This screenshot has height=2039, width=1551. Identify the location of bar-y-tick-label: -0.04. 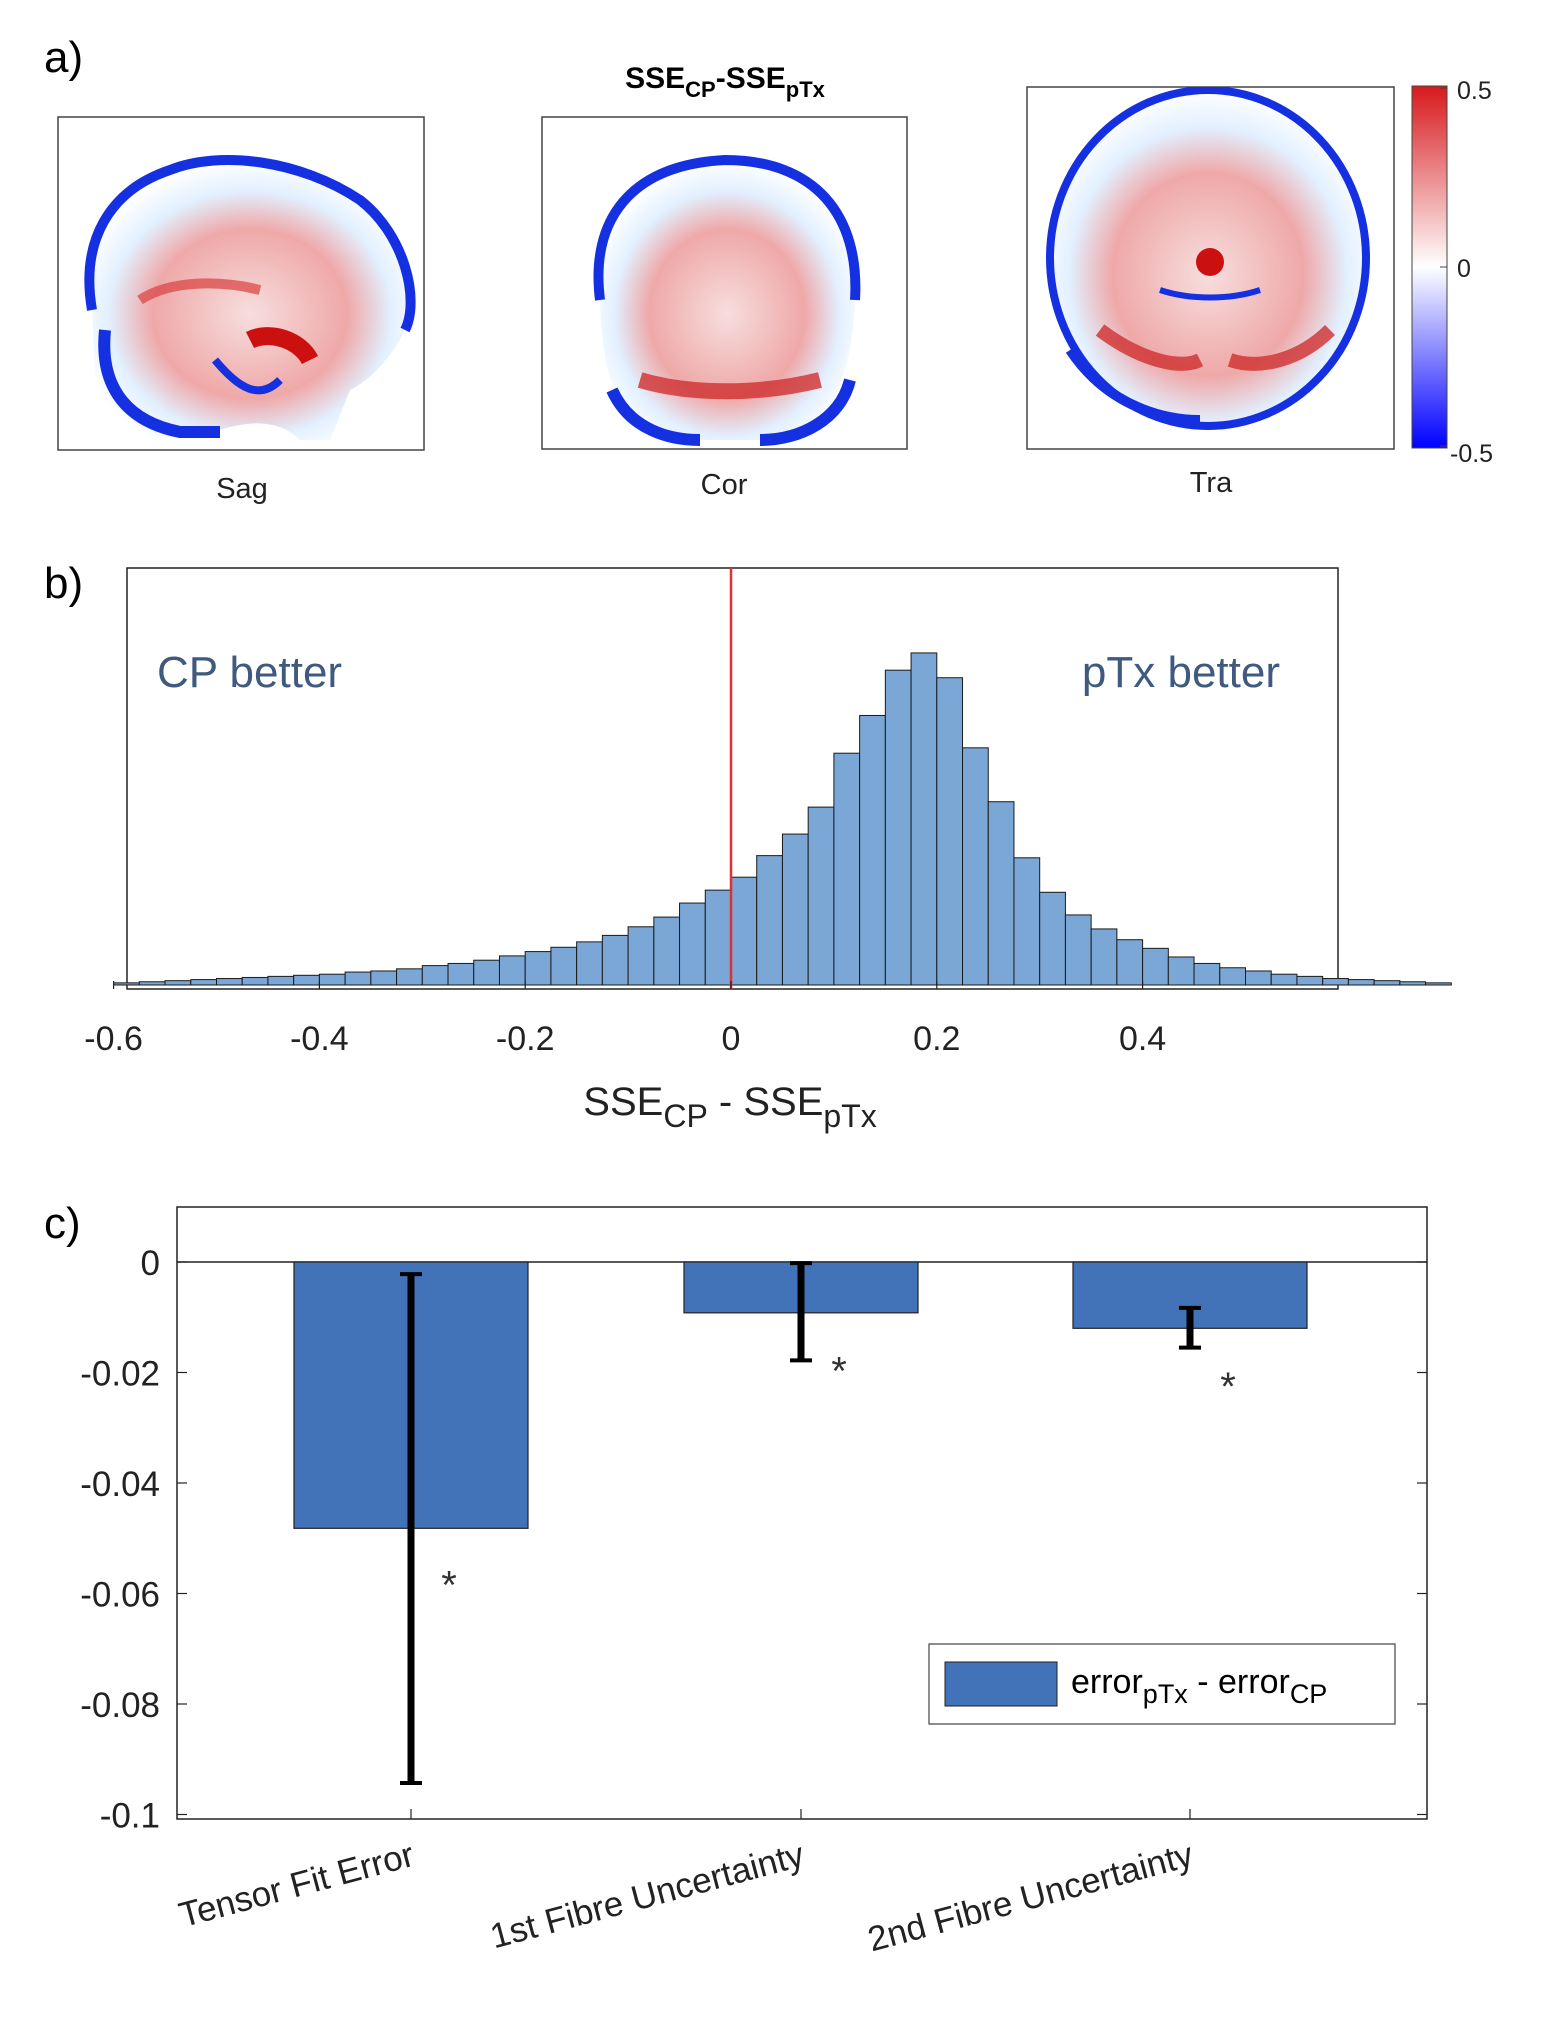
(120, 1484).